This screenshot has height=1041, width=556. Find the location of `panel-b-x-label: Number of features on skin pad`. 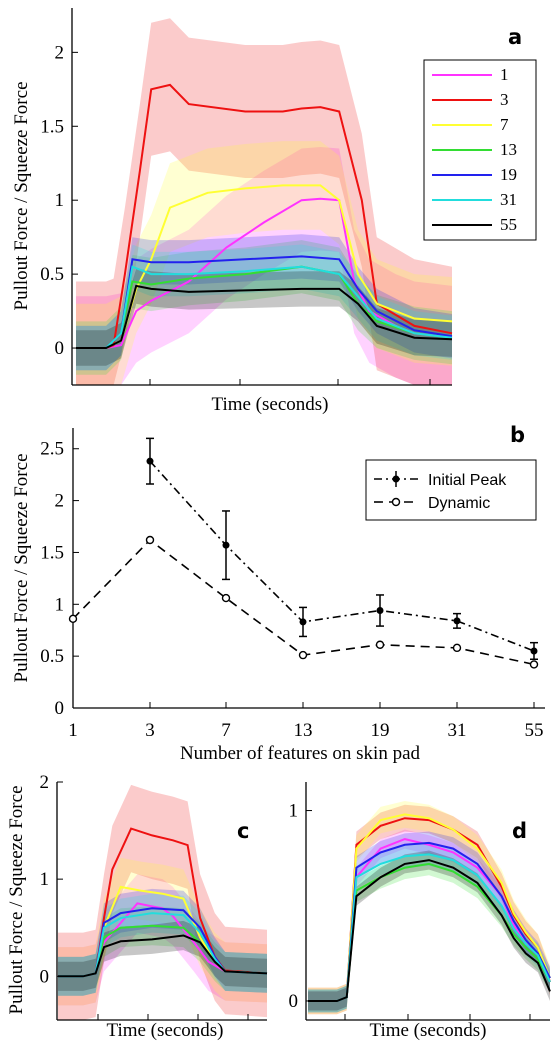

panel-b-x-label: Number of features on skin pad is located at coordinates (300, 753).